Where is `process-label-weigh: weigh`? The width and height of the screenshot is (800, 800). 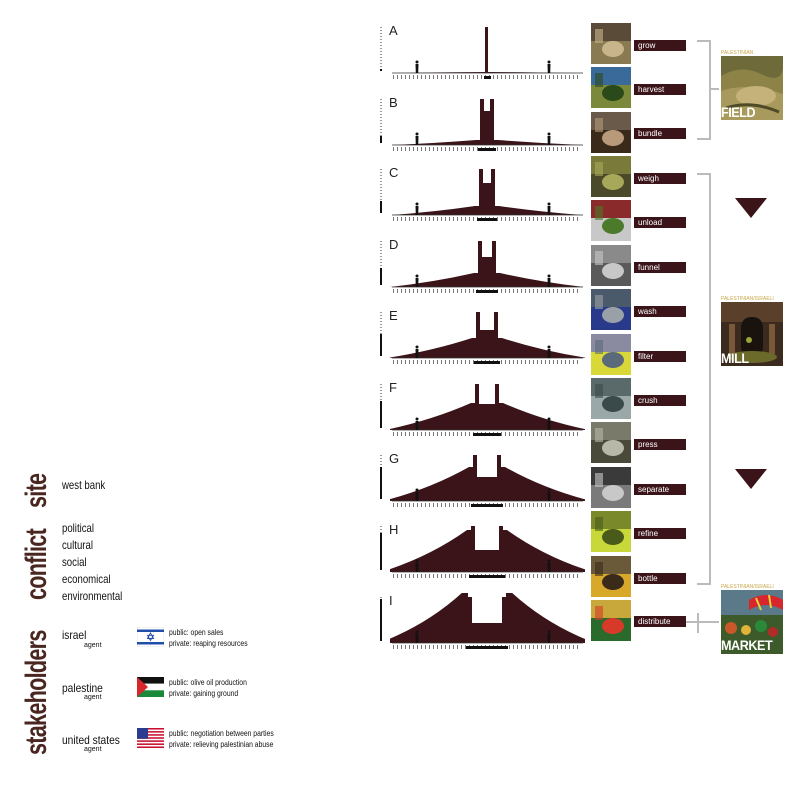
process-label-weigh: weigh is located at coordinates (660, 178).